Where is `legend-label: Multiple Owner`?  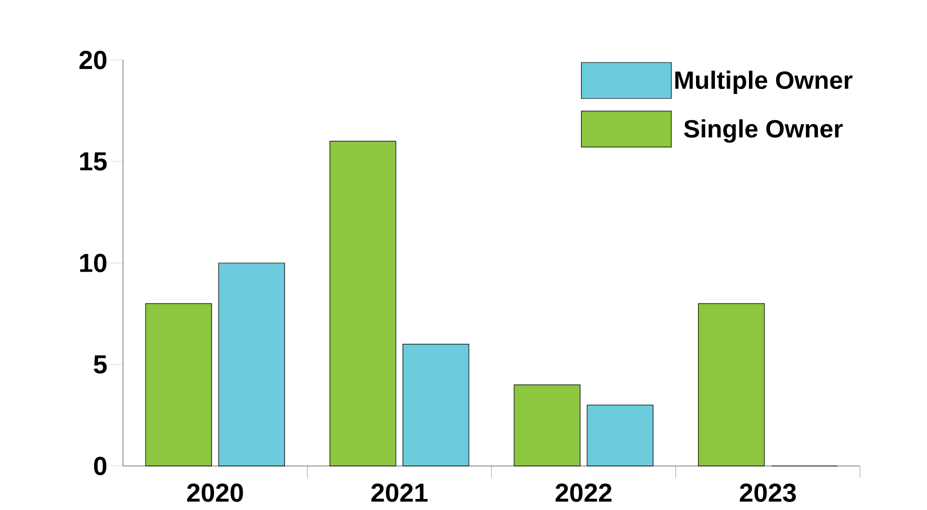
legend-label: Multiple Owner is located at coordinates (763, 82).